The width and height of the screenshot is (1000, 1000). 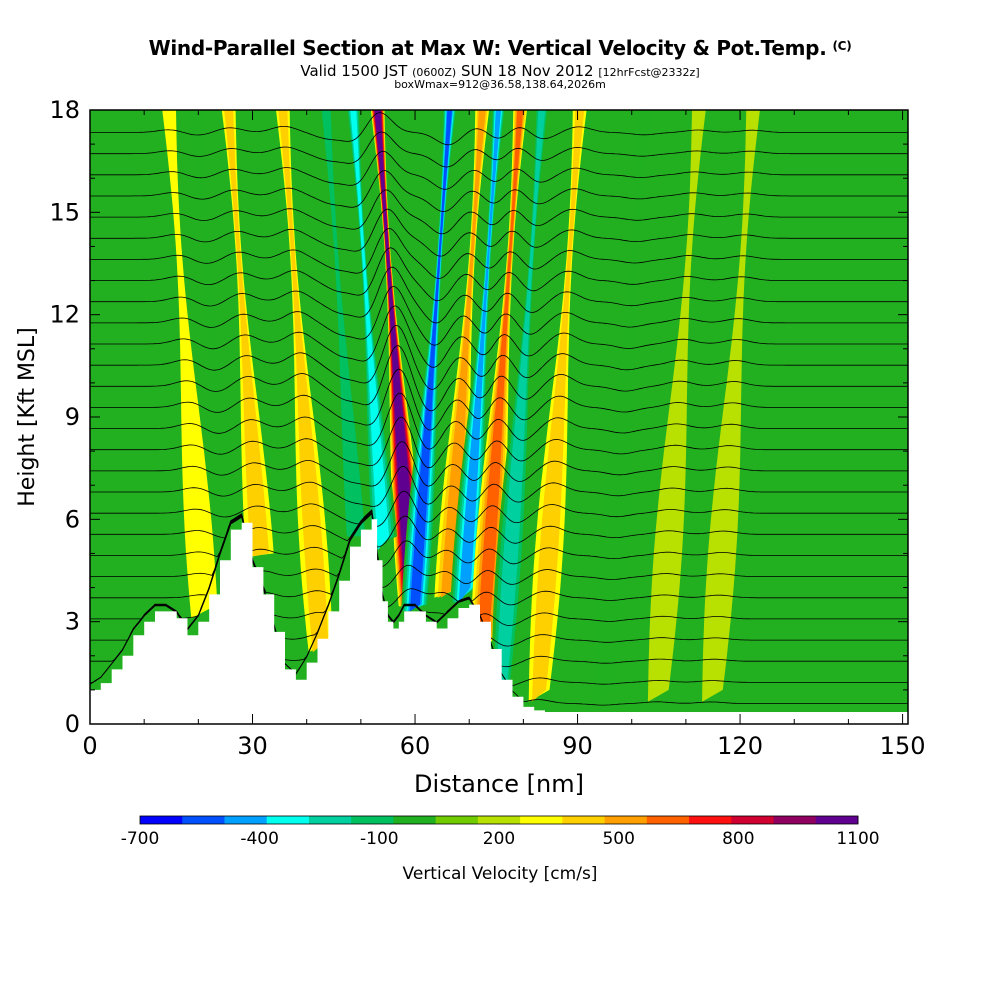 I want to click on valid-time: Valid 1500 JST, so click(x=354, y=71).